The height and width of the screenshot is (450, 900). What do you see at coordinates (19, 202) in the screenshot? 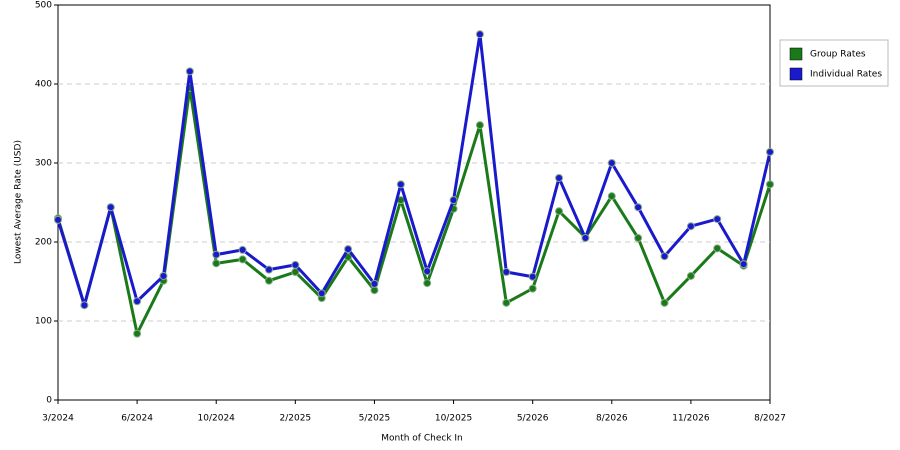
I see `y-axis-title: Lowest Average Rate (USD)` at bounding box center [19, 202].